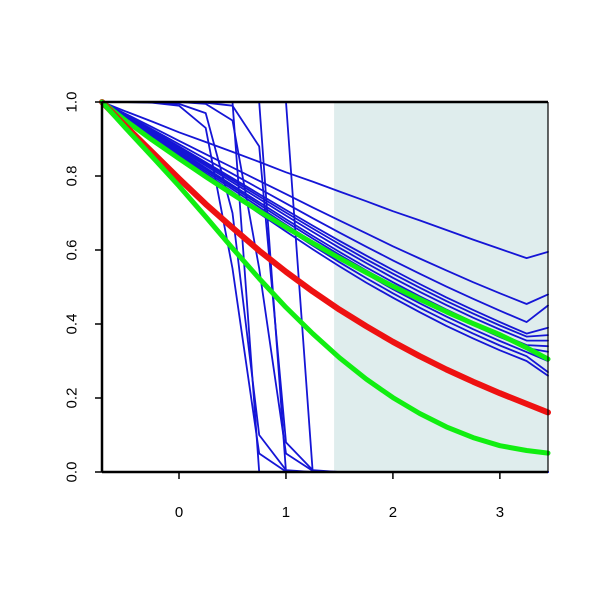 This screenshot has width=600, height=600. I want to click on x-tick-label: 1, so click(286, 512).